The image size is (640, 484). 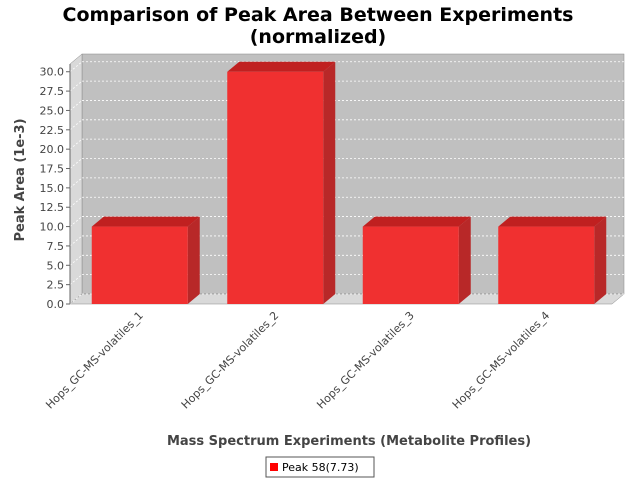 I want to click on legend-label: Peak 58(7.73), so click(x=320, y=467).